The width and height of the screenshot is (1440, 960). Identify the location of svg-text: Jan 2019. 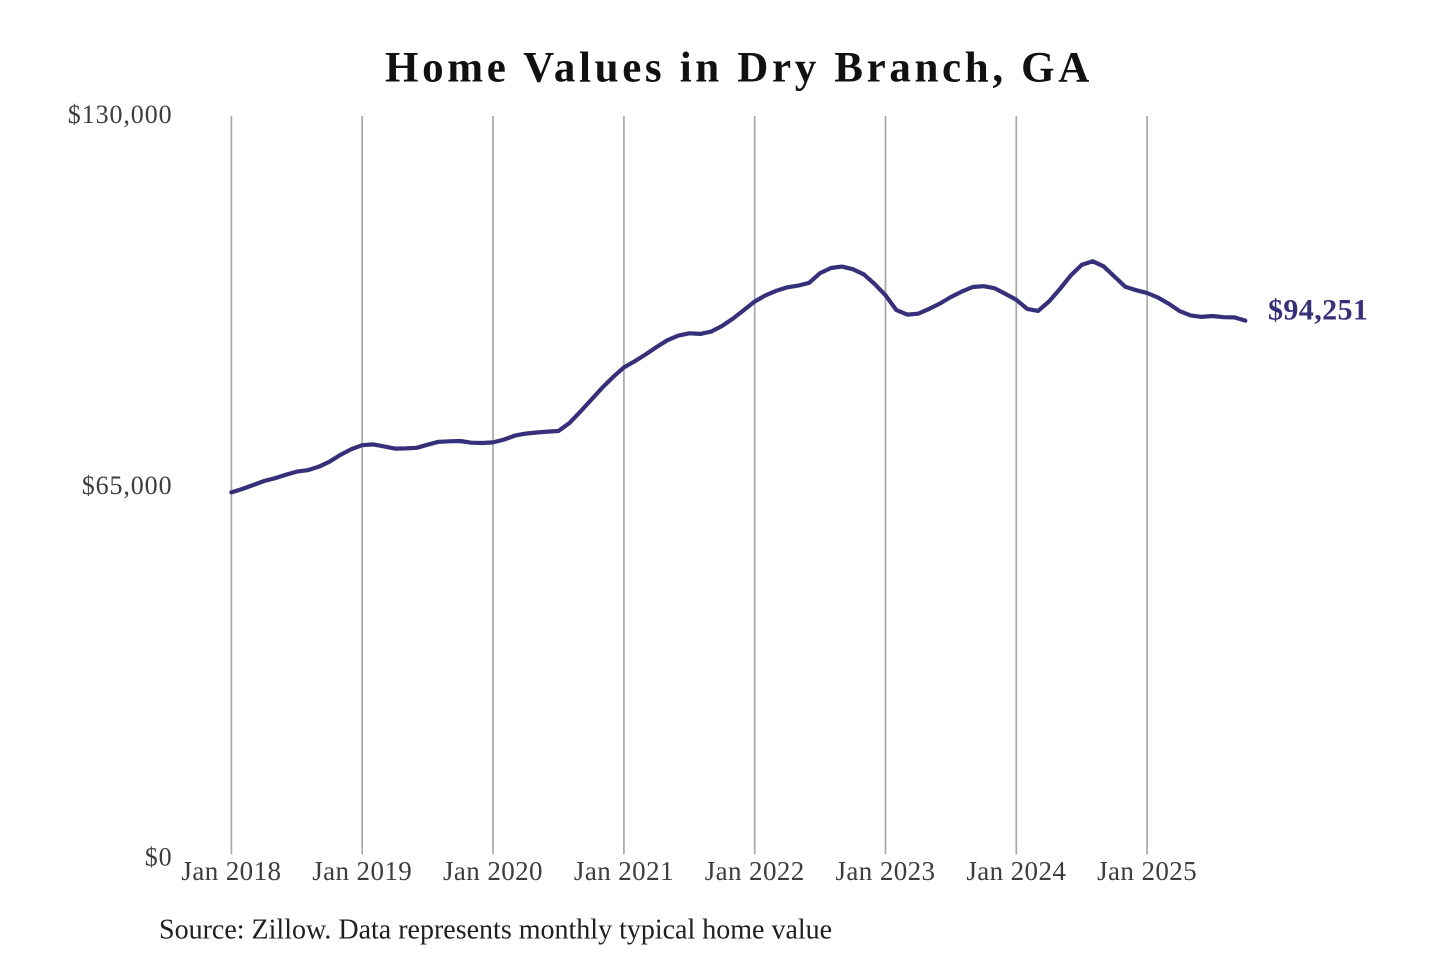
(362, 871).